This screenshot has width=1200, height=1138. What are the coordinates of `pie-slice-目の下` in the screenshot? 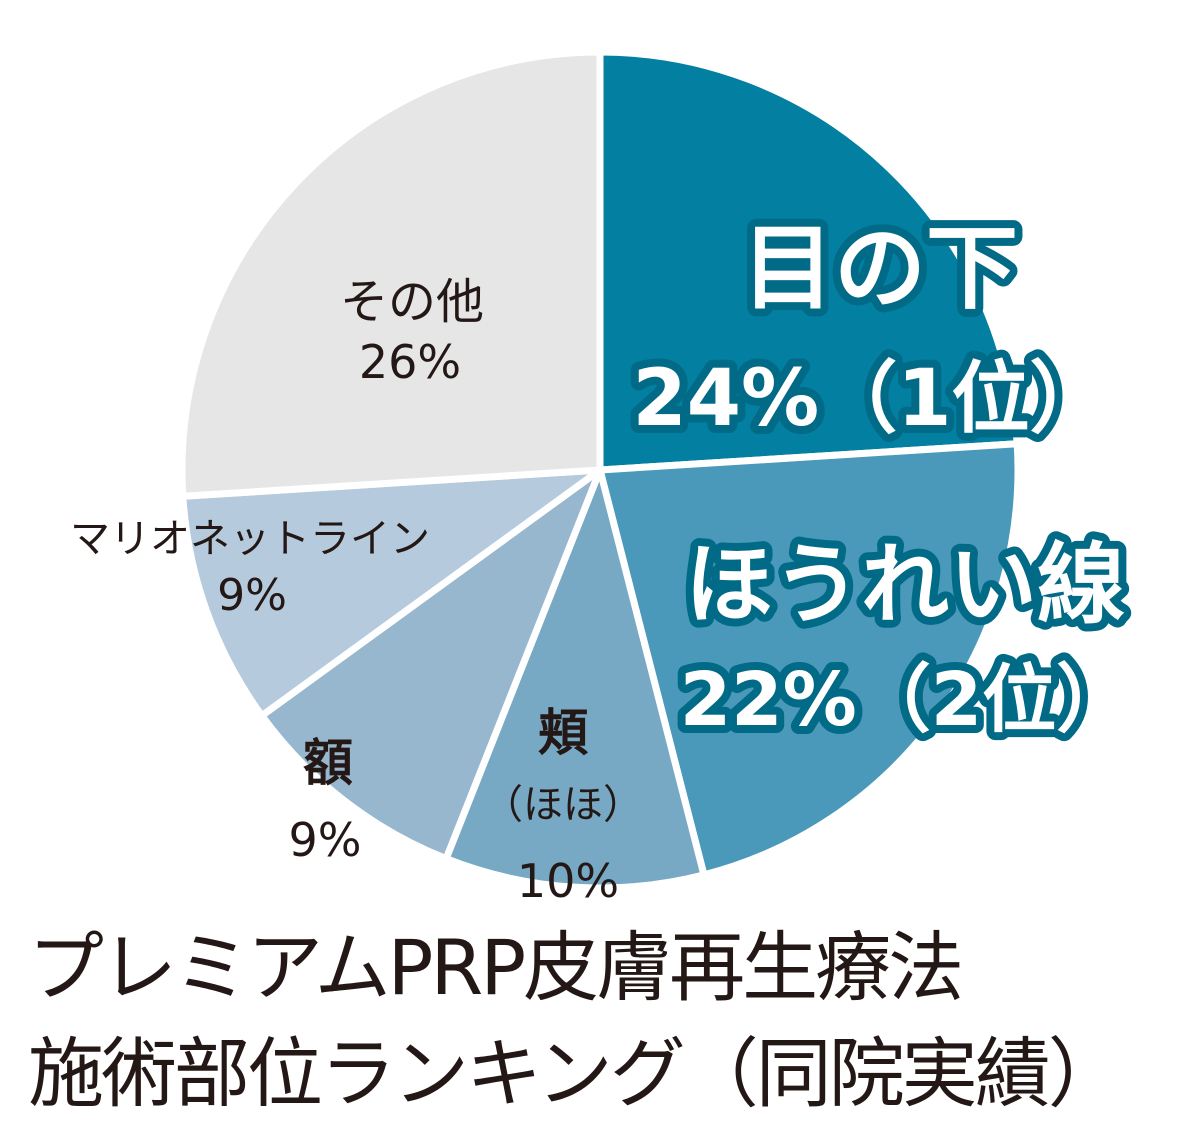 It's located at (808, 261).